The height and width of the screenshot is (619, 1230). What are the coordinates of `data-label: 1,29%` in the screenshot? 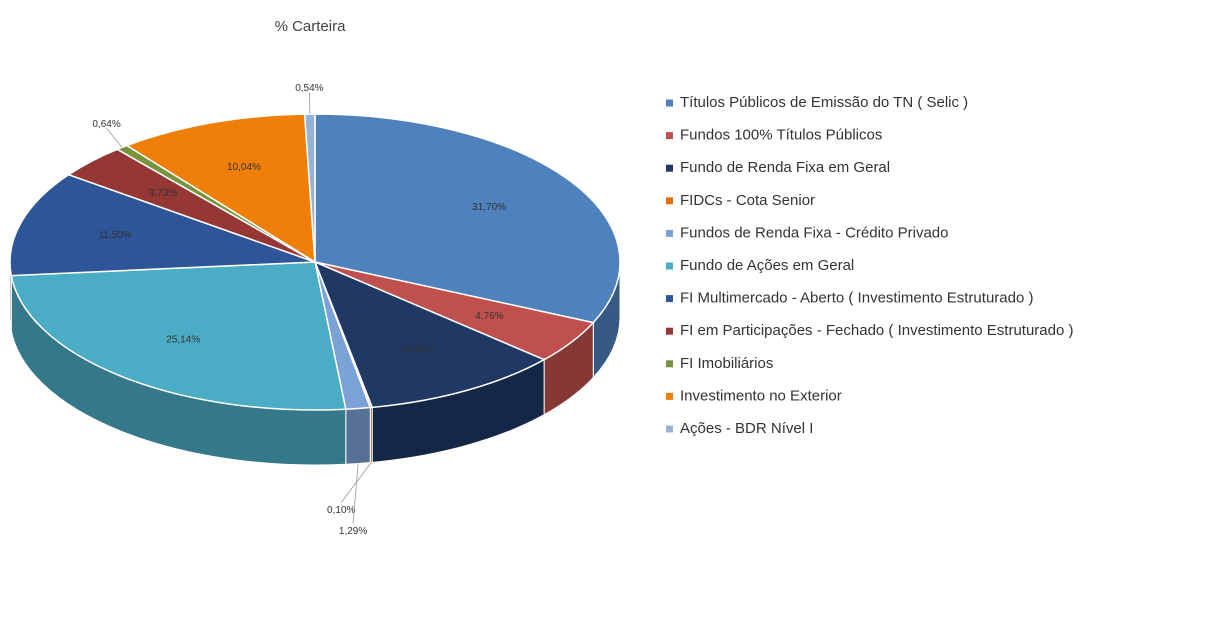 It's located at (353, 531).